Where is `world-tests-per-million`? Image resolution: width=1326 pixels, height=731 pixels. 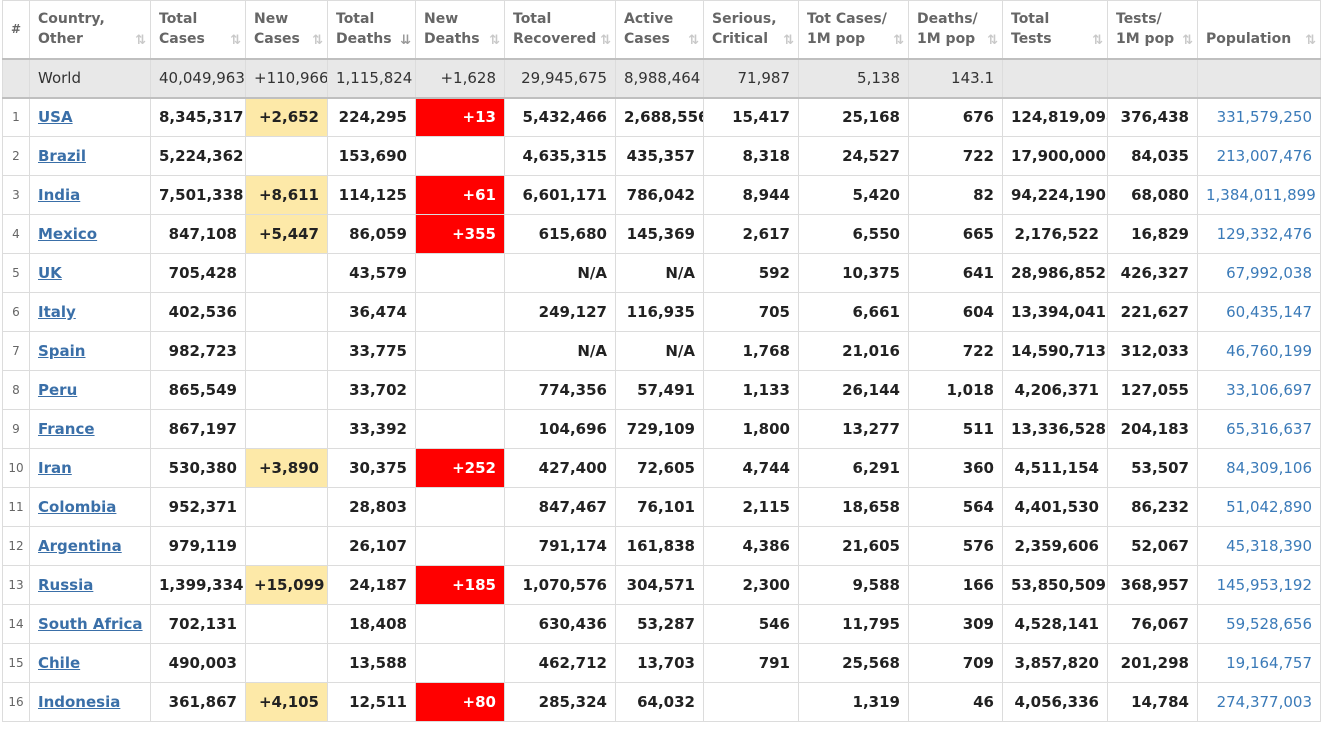
world-tests-per-million is located at coordinates (1152, 78).